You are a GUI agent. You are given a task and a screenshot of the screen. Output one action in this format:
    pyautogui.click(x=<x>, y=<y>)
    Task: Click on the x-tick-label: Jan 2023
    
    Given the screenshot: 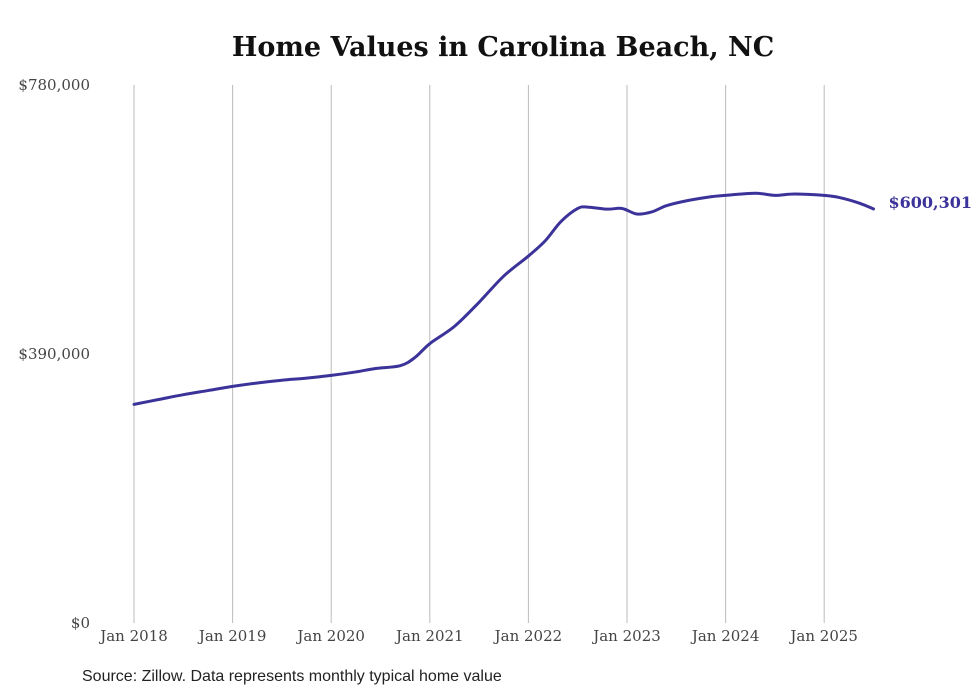 What is the action you would take?
    pyautogui.click(x=626, y=636)
    